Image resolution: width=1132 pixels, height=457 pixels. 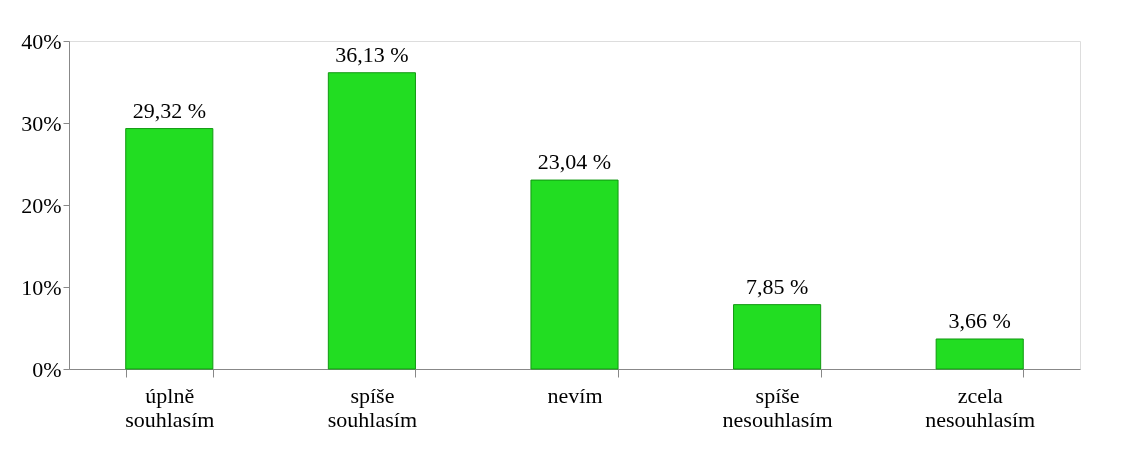 What do you see at coordinates (41, 205) in the screenshot?
I see `y-tick-label: 20%` at bounding box center [41, 205].